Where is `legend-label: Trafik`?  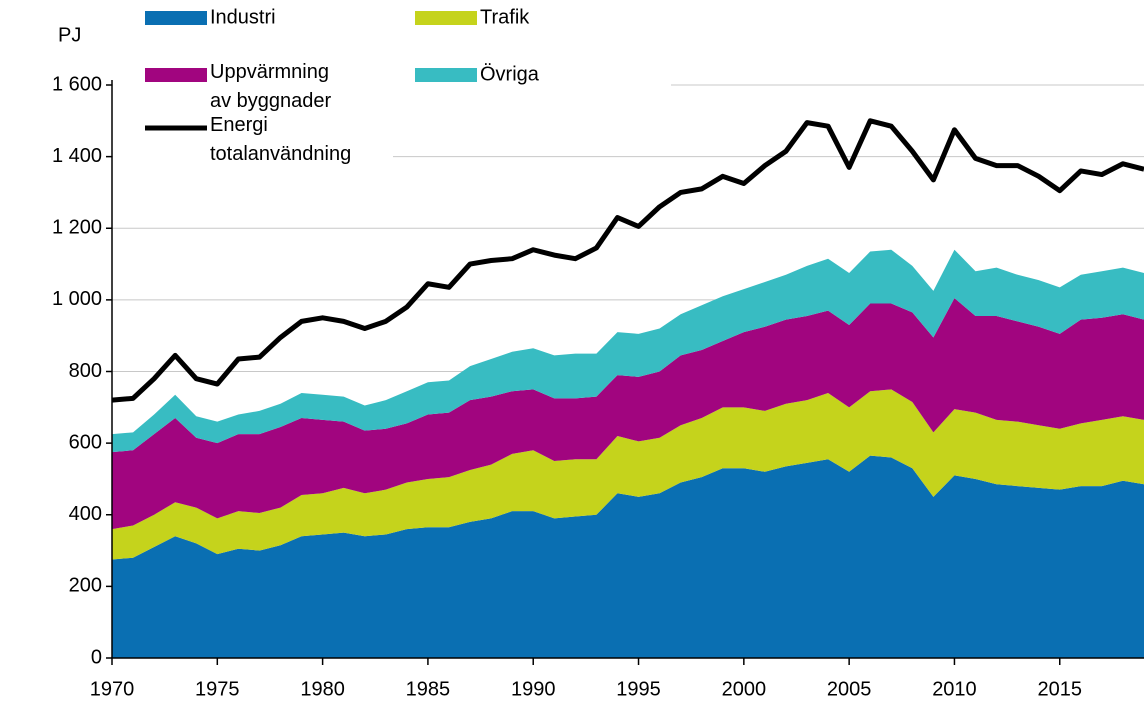
legend-label: Trafik is located at coordinates (505, 17).